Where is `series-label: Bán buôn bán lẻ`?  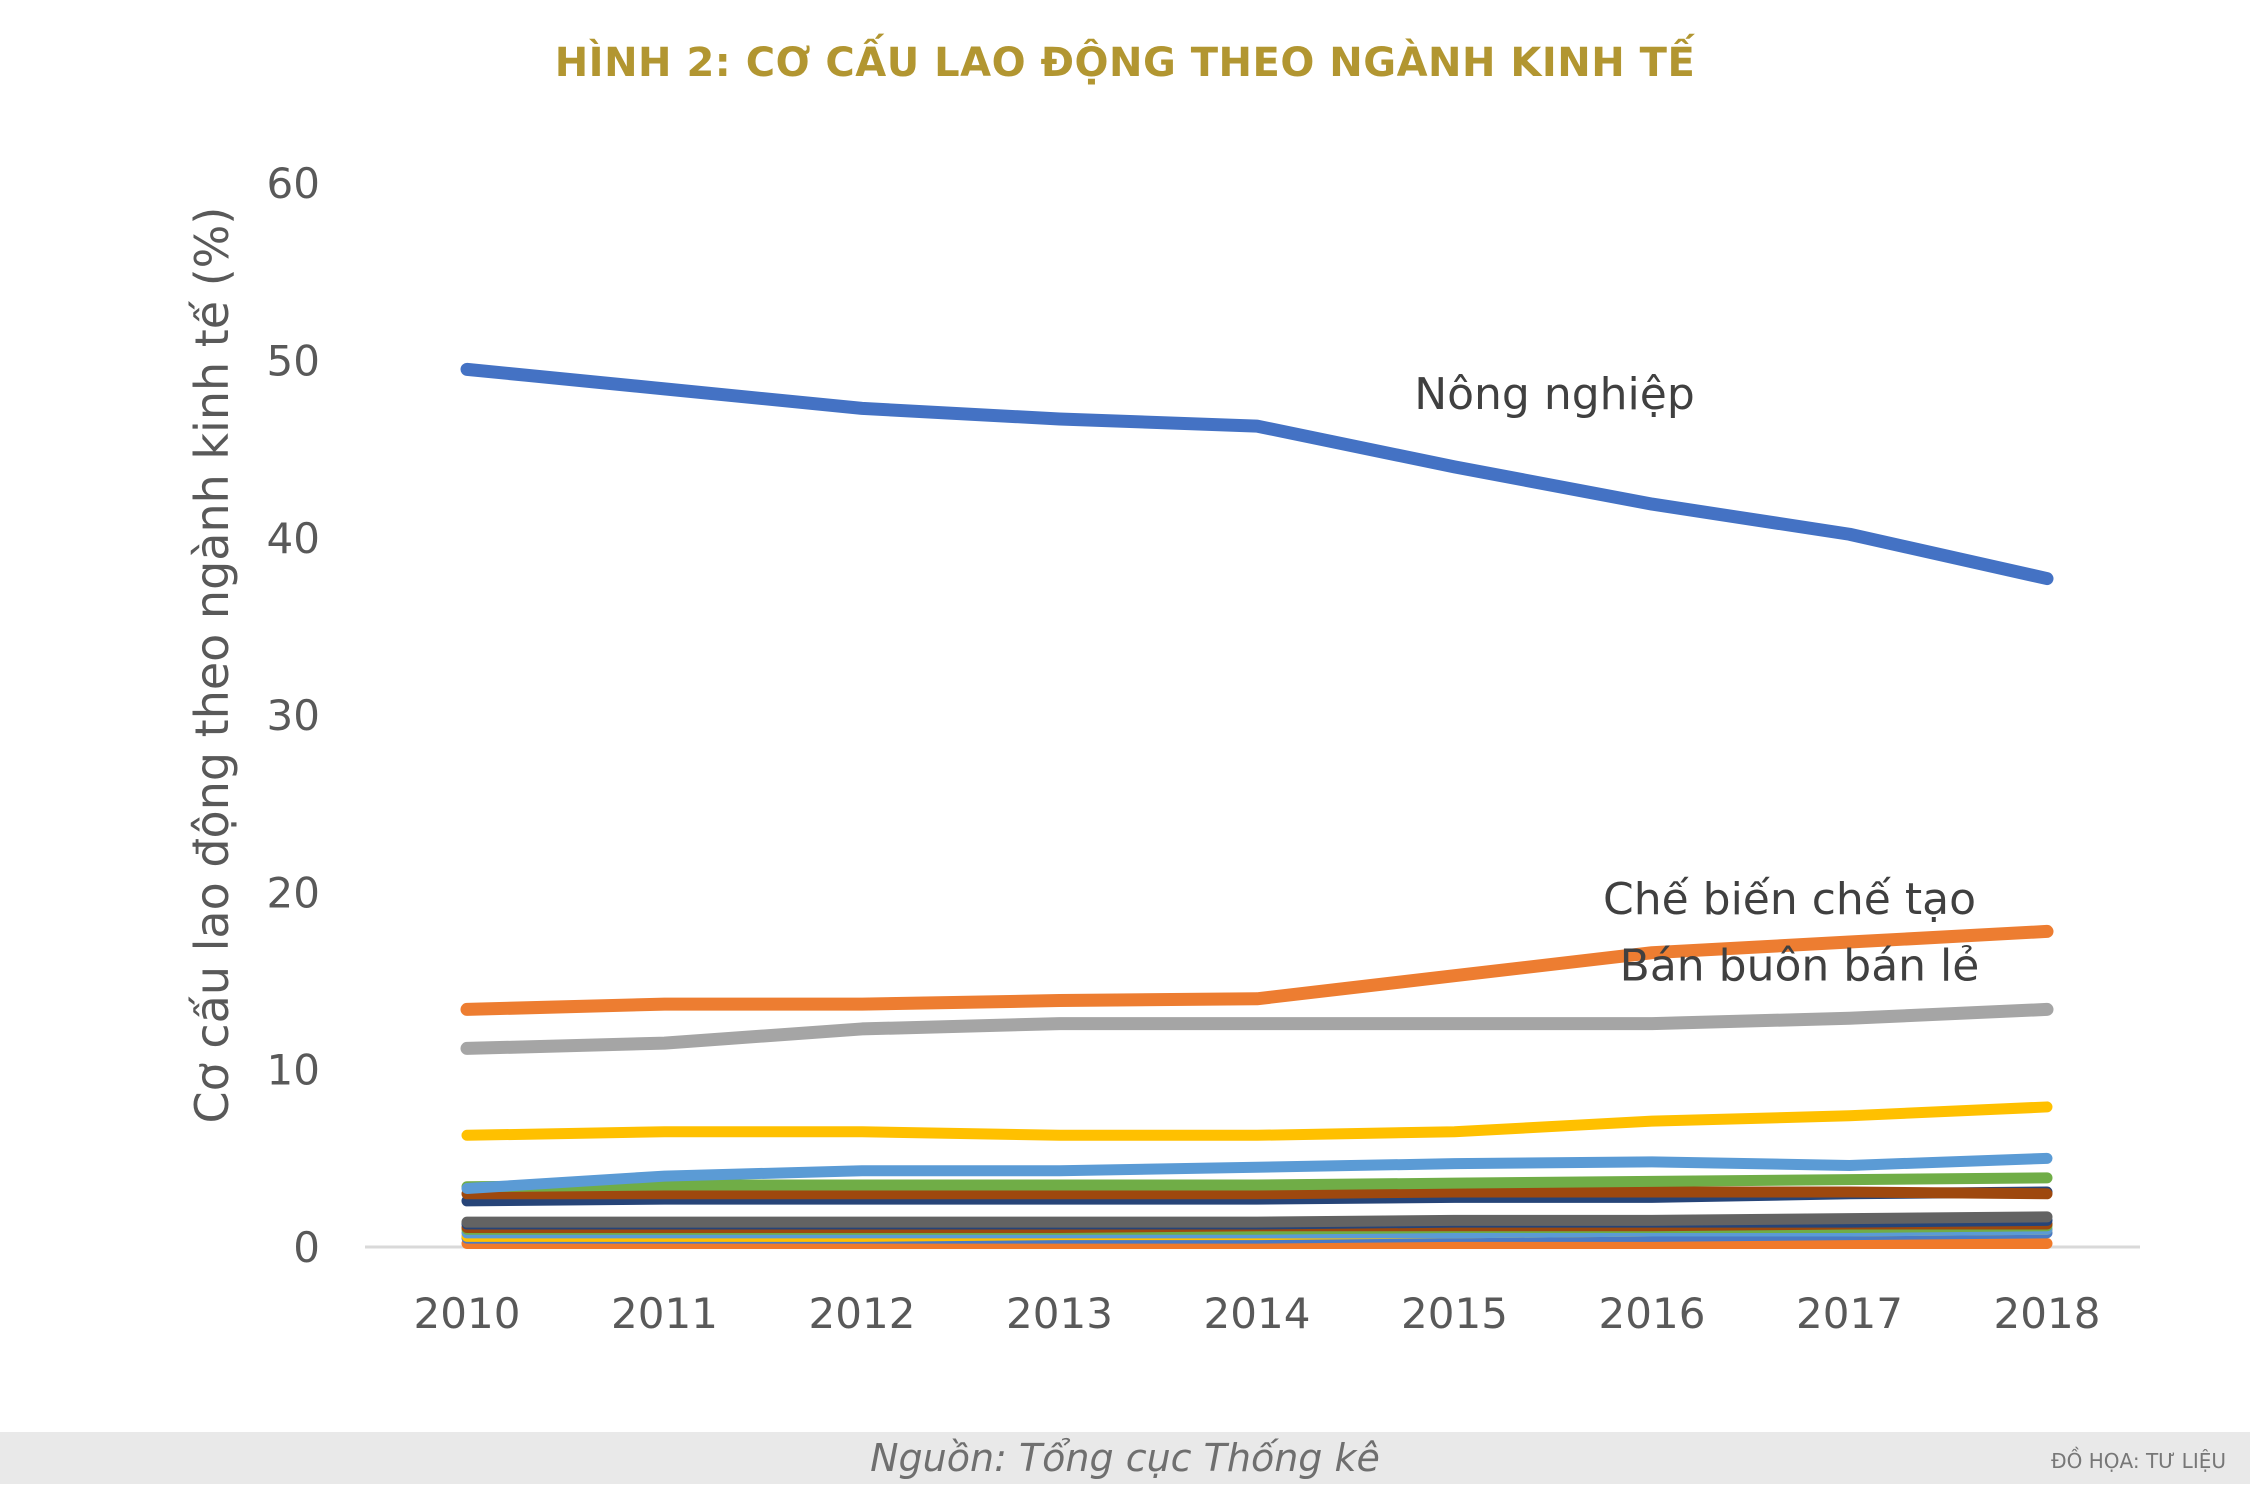 series-label: Bán buôn bán lẻ is located at coordinates (1800, 965).